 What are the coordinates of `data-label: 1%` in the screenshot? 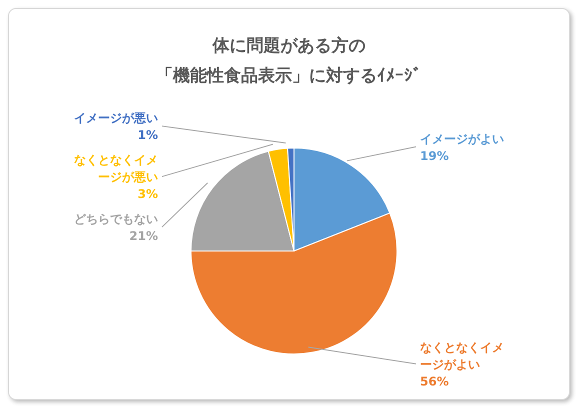 It's located at (148, 135).